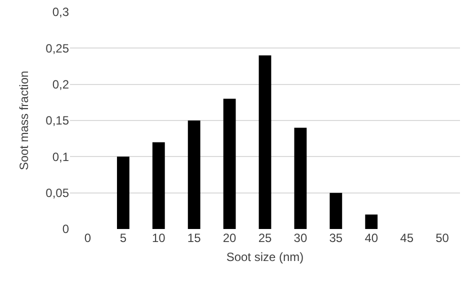  What do you see at coordinates (88, 238) in the screenshot?
I see `x-tick-label: 0` at bounding box center [88, 238].